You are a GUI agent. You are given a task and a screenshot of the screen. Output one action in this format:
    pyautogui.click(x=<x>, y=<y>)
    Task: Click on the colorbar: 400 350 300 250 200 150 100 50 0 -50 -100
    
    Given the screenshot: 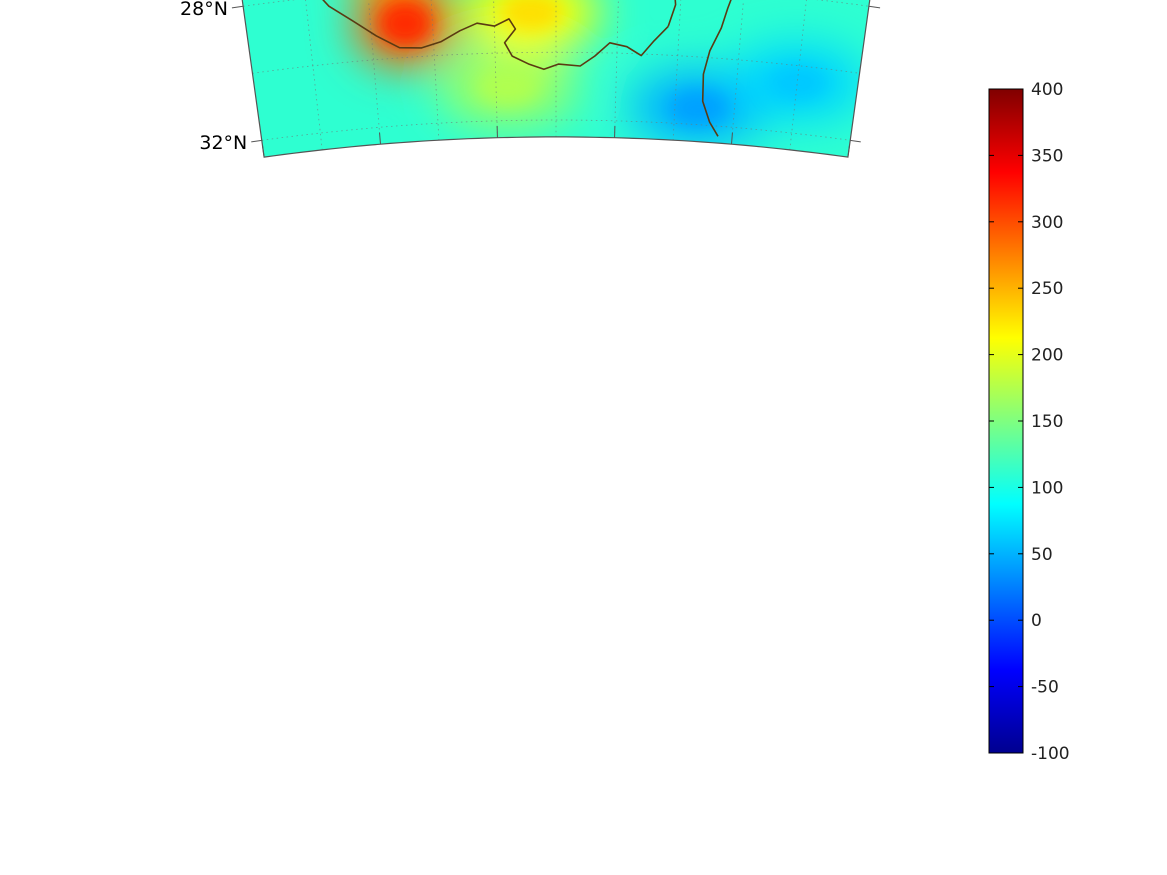 What is the action you would take?
    pyautogui.click(x=1029, y=422)
    